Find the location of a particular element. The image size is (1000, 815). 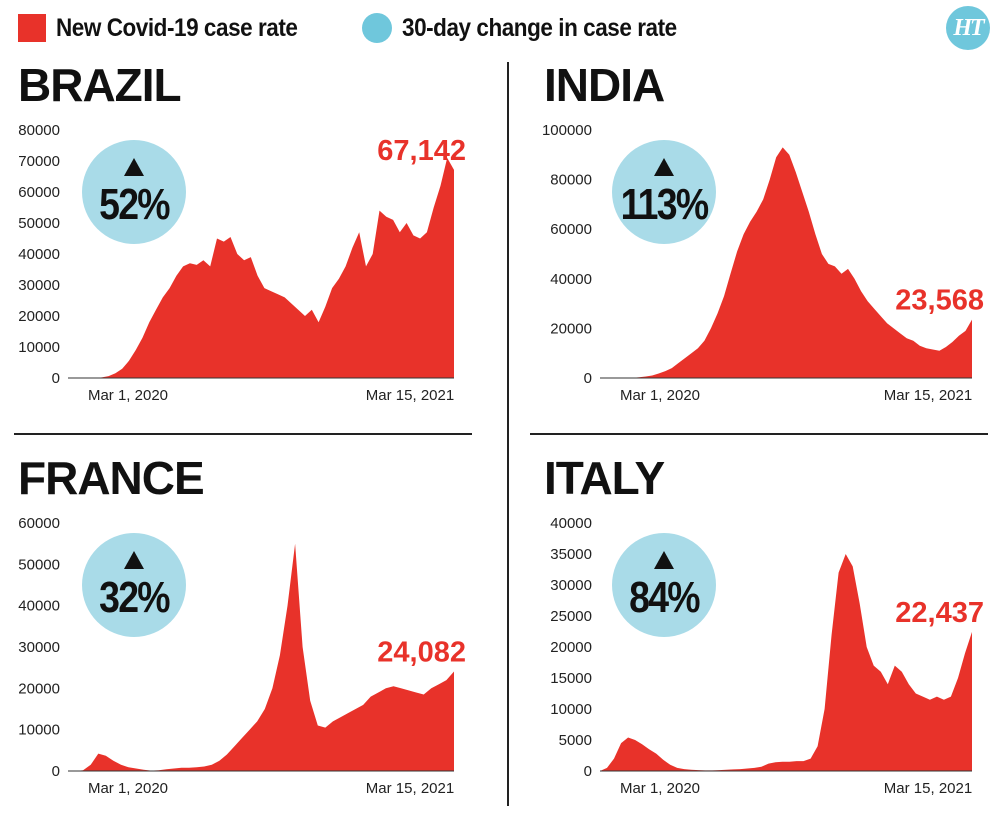

legend-item-case-rate: New Covid-19 case rate is located at coordinates (171, 28).